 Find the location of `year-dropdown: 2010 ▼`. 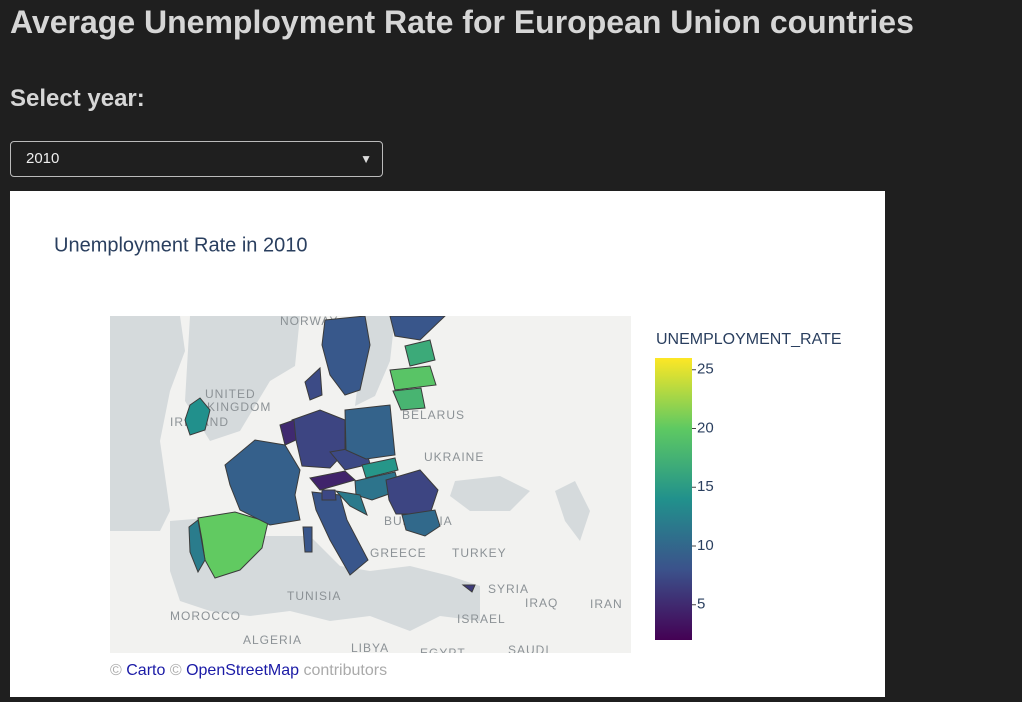

year-dropdown: 2010 ▼ is located at coordinates (196, 159).